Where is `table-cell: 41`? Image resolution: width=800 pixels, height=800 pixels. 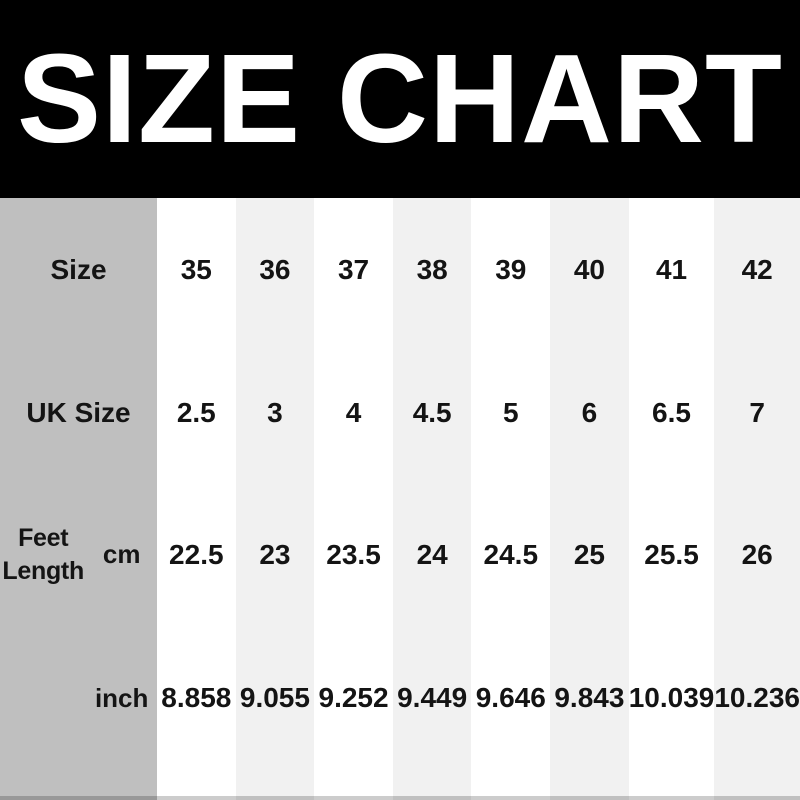 table-cell: 41 is located at coordinates (671, 270).